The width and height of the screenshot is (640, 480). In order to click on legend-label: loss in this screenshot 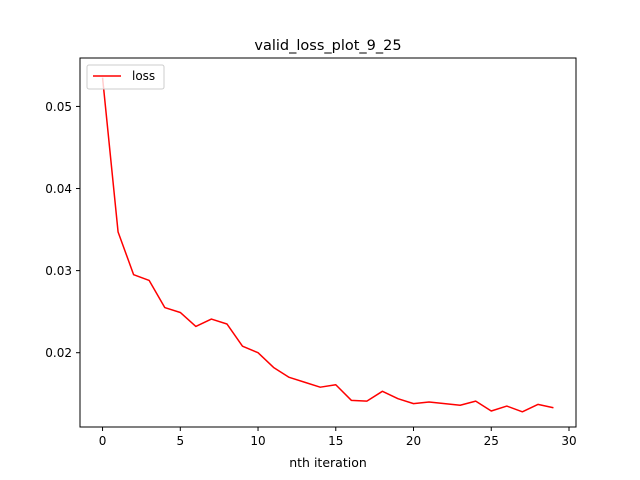, I will do `click(143, 76)`.